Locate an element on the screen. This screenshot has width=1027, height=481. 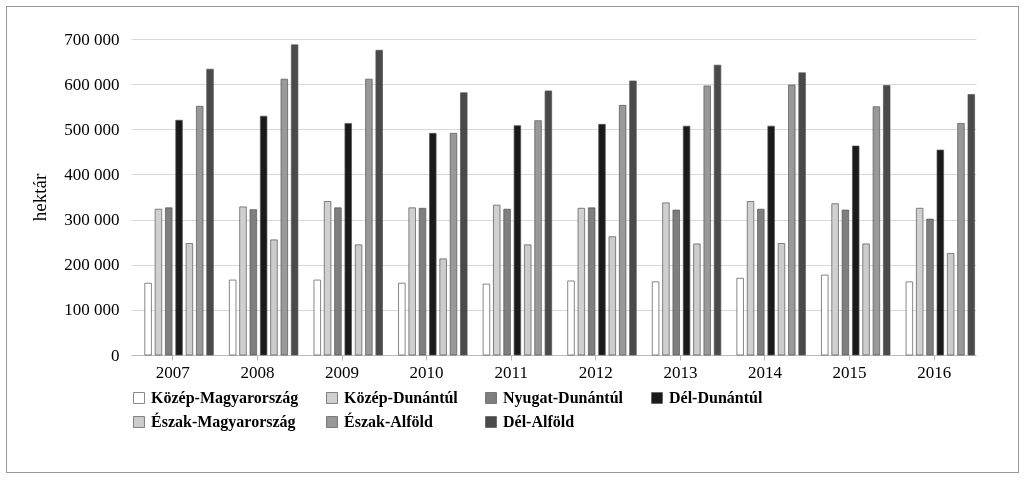
y-tick-label: 400 000 is located at coordinates (92, 174).